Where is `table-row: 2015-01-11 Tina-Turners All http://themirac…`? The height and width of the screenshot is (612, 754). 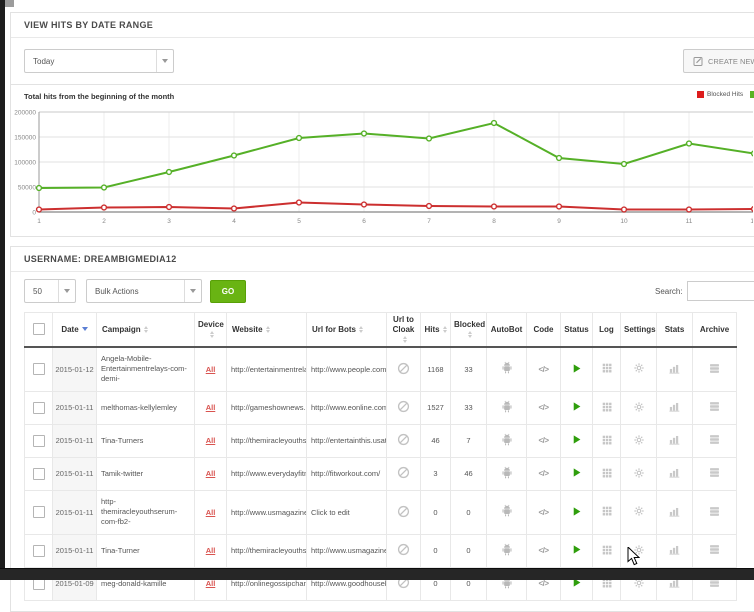
table-row: 2015-01-11 Tina-Turners All http://themirac… is located at coordinates (380, 440).